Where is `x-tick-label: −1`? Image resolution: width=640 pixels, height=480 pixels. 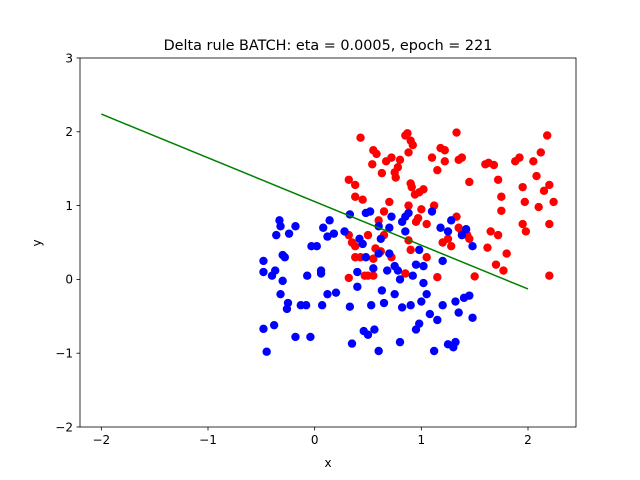 x-tick-label: −1 is located at coordinates (208, 440).